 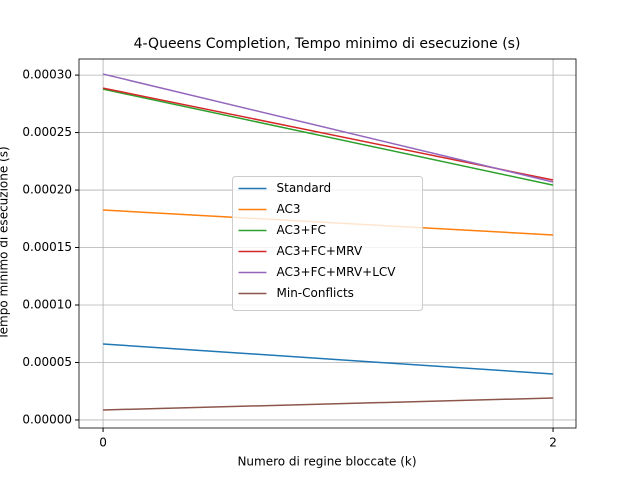 What do you see at coordinates (289, 209) in the screenshot?
I see `legend-label: AC3` at bounding box center [289, 209].